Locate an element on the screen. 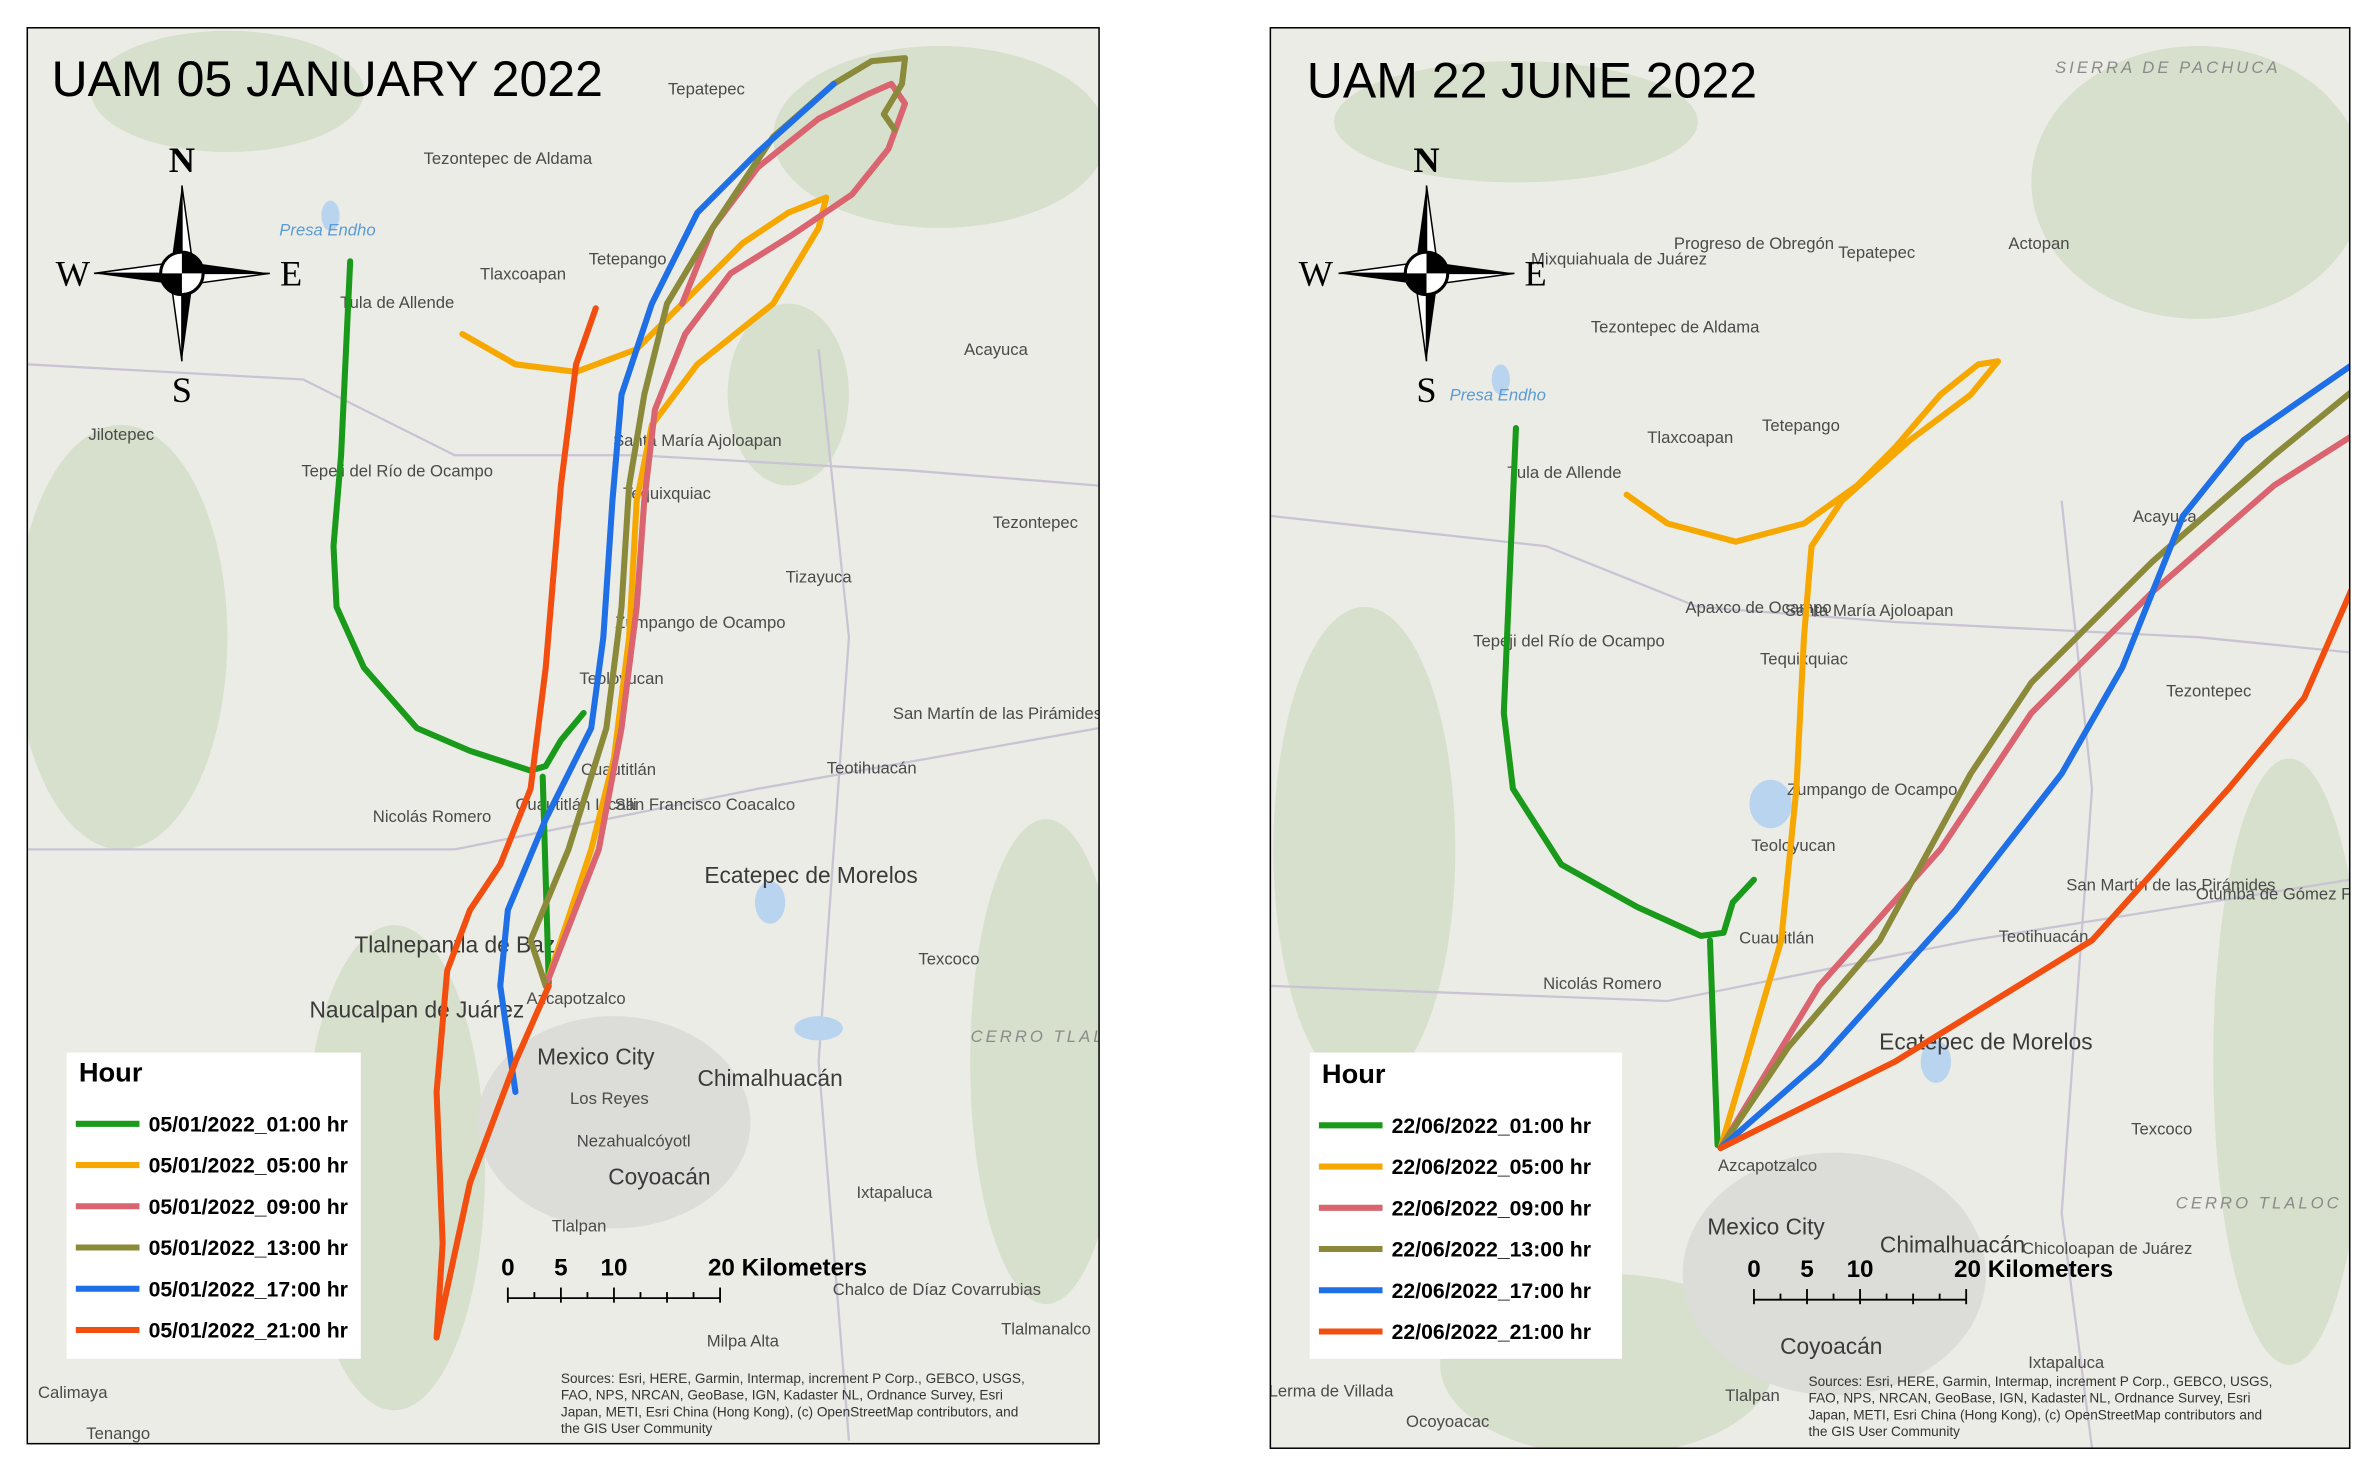 The image size is (2377, 1476). place-label: Mixquiahuala de Juárez is located at coordinates (1619, 258).